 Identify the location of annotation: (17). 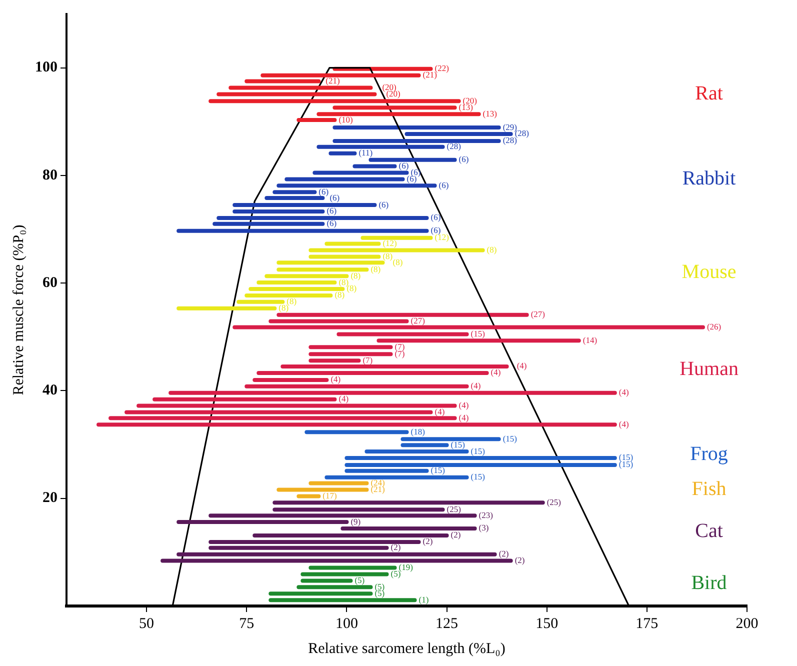
(330, 495).